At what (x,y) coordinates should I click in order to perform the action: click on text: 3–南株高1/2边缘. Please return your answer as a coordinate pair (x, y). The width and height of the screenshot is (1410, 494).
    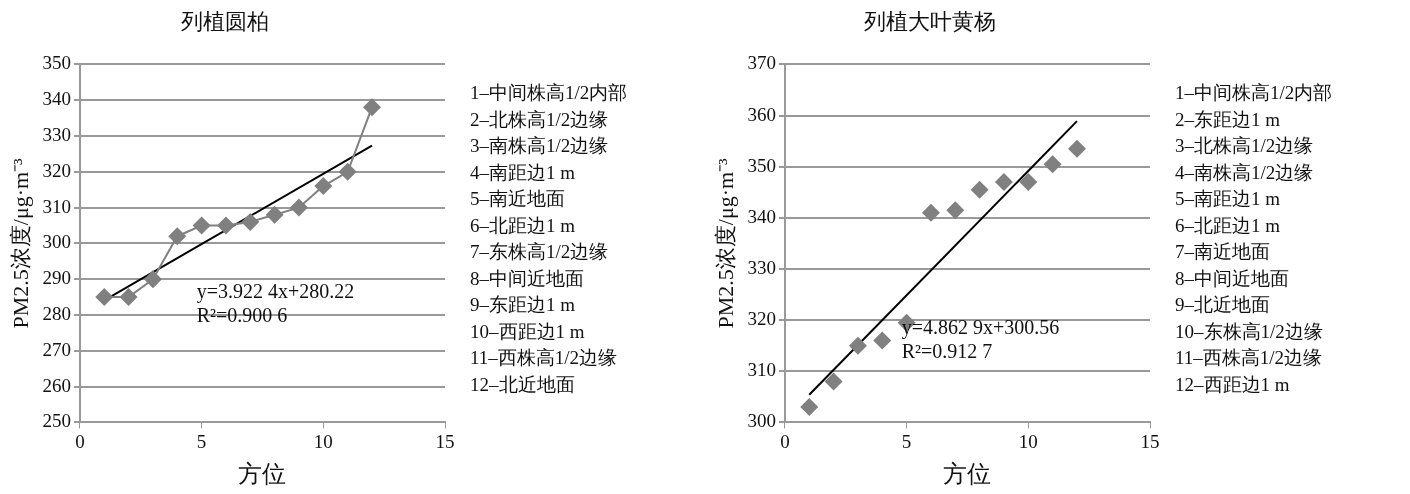
    Looking at the image, I should click on (540, 146).